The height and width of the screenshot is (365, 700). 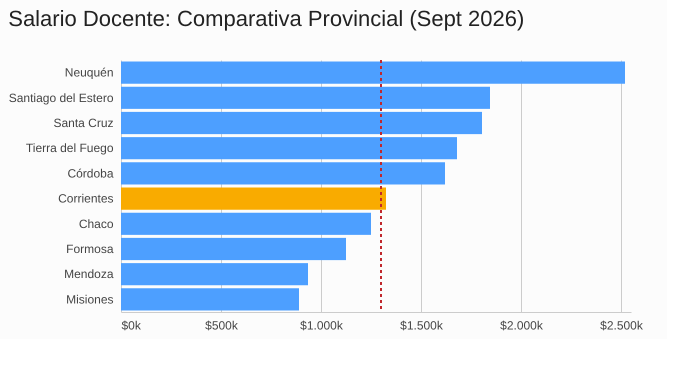 What do you see at coordinates (422, 325) in the screenshot?
I see `x-tick-label: $1.500k` at bounding box center [422, 325].